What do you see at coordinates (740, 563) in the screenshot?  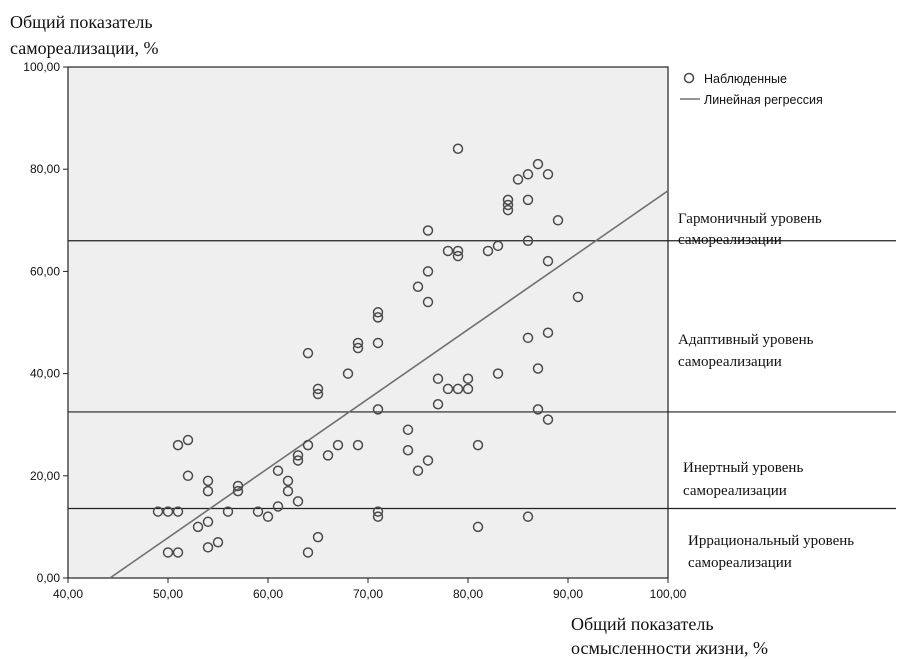 I see `zone-label-irrational-2: самореализации` at bounding box center [740, 563].